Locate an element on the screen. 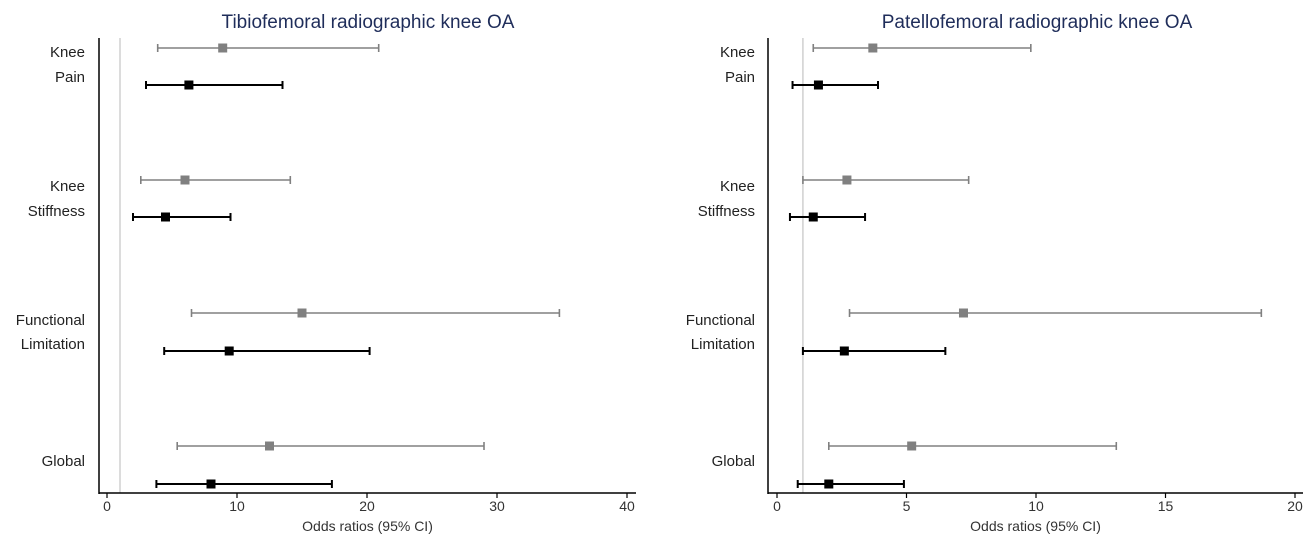  x-tick-label: 5 is located at coordinates (907, 506).